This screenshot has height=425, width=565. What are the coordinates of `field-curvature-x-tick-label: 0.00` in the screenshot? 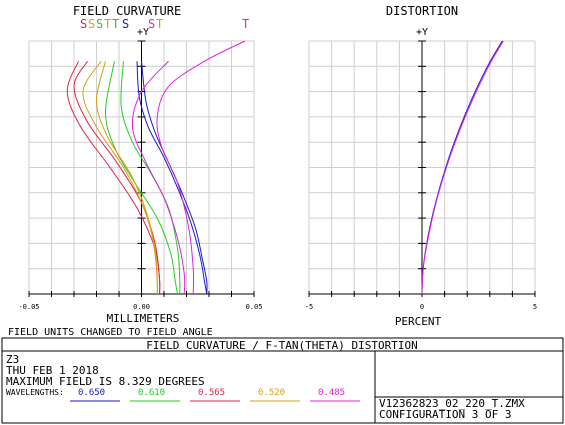 It's located at (141, 307).